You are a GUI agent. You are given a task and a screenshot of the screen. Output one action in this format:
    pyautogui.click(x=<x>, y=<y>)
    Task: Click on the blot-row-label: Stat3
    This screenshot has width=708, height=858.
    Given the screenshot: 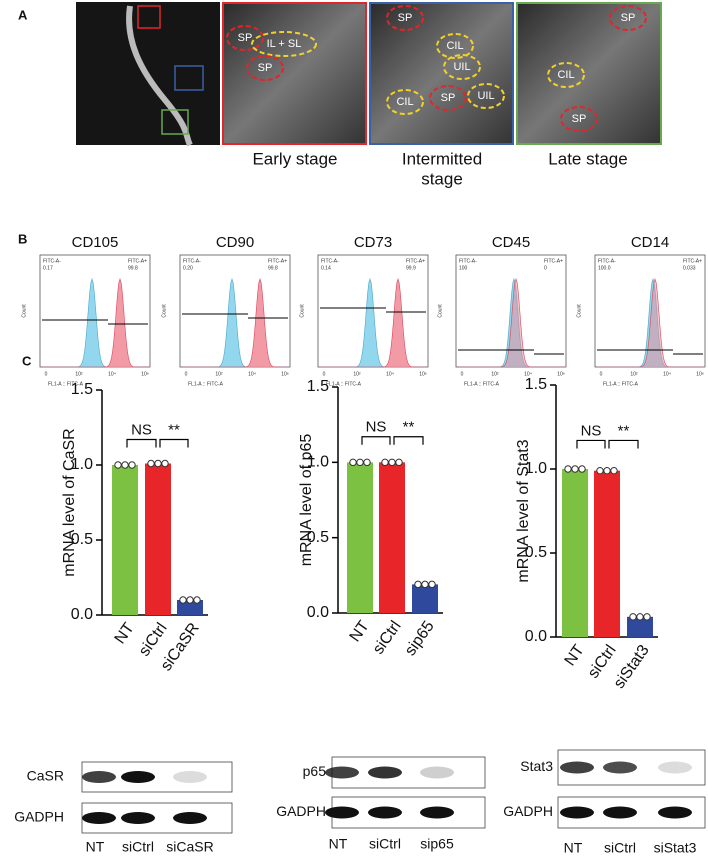 What is the action you would take?
    pyautogui.click(x=536, y=766)
    